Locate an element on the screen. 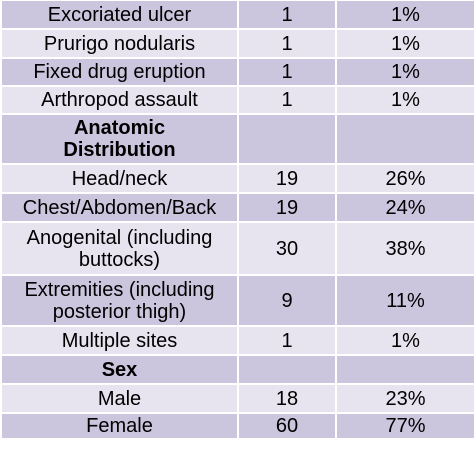 The width and height of the screenshot is (474, 474). table-row: Head/neck 19 26% is located at coordinates (237, 178).